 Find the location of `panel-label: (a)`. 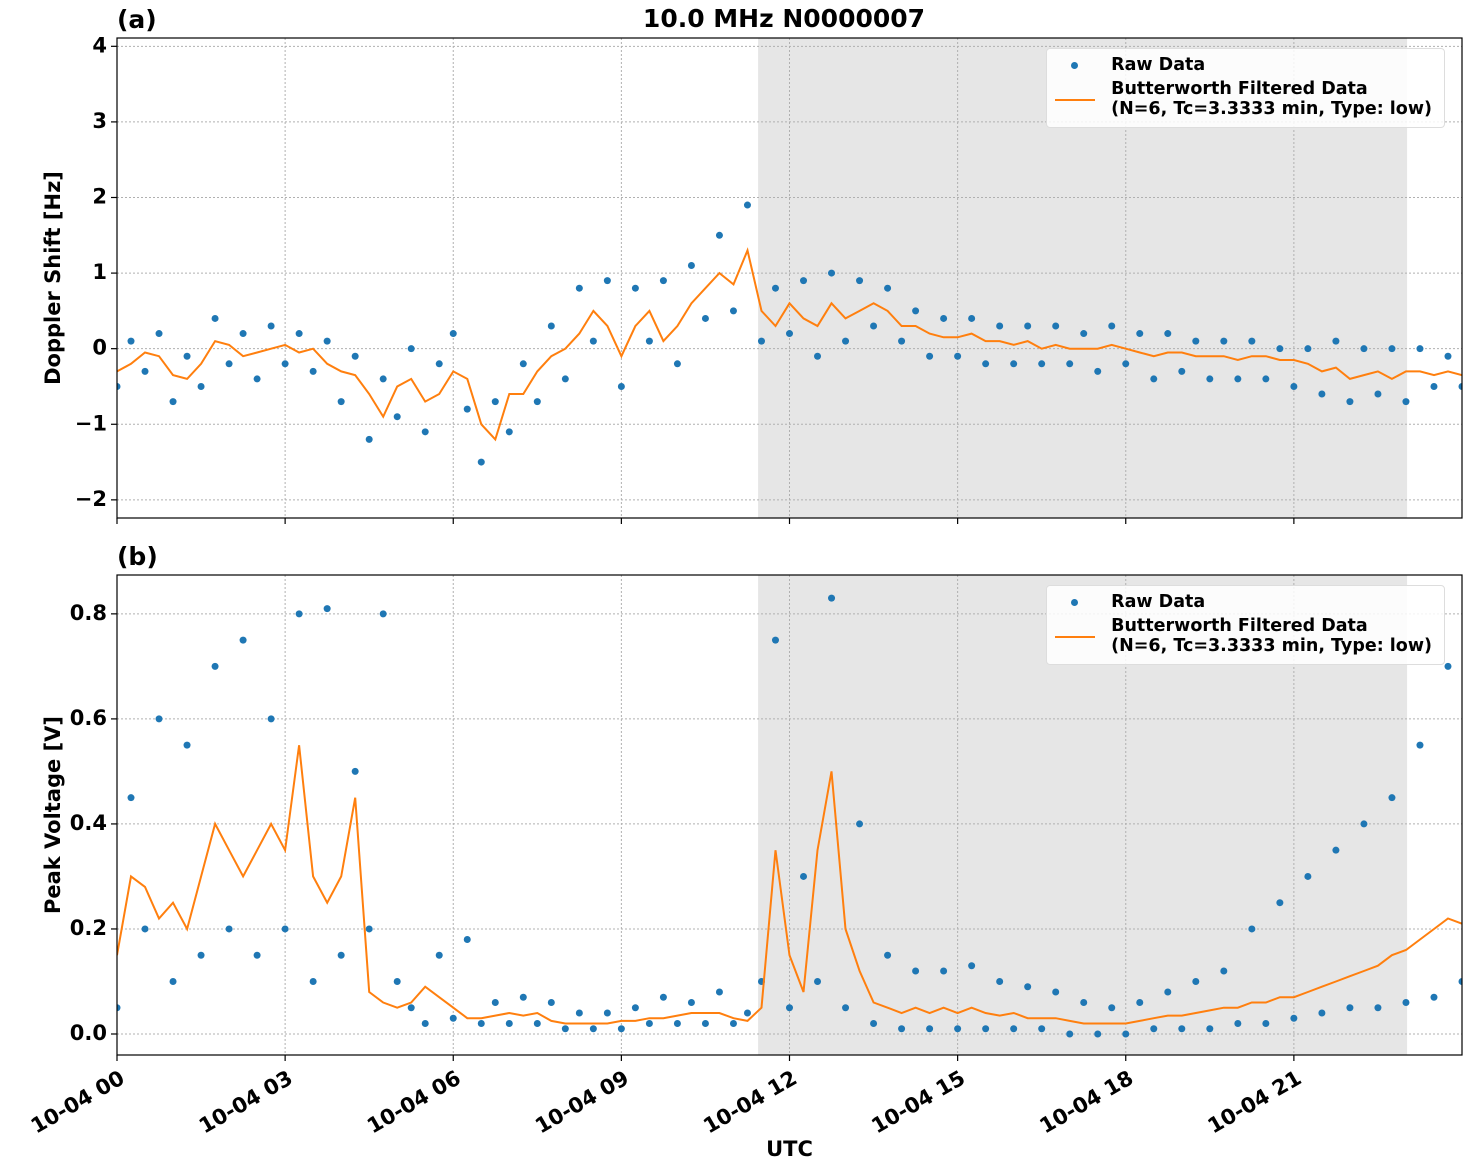

panel-label: (a) is located at coordinates (137, 19).